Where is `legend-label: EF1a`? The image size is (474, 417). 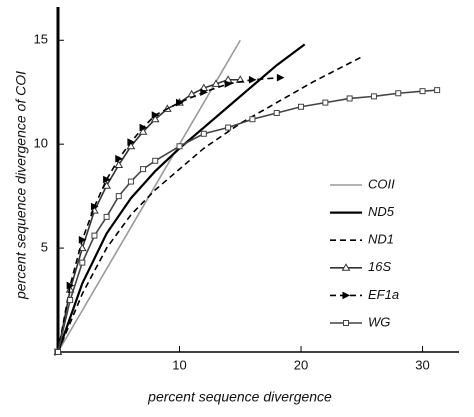
legend-label: EF1a is located at coordinates (383, 294).